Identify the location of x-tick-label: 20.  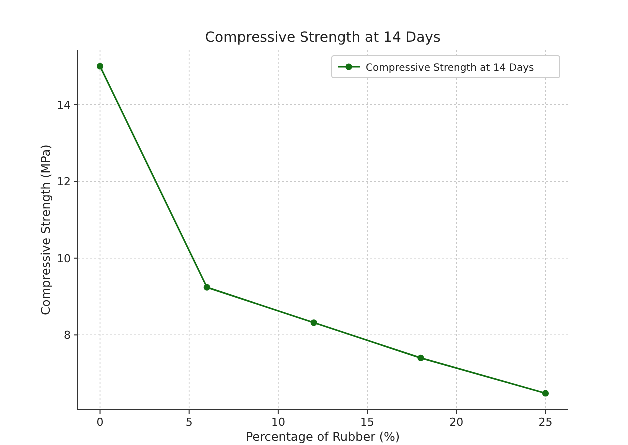
(457, 422).